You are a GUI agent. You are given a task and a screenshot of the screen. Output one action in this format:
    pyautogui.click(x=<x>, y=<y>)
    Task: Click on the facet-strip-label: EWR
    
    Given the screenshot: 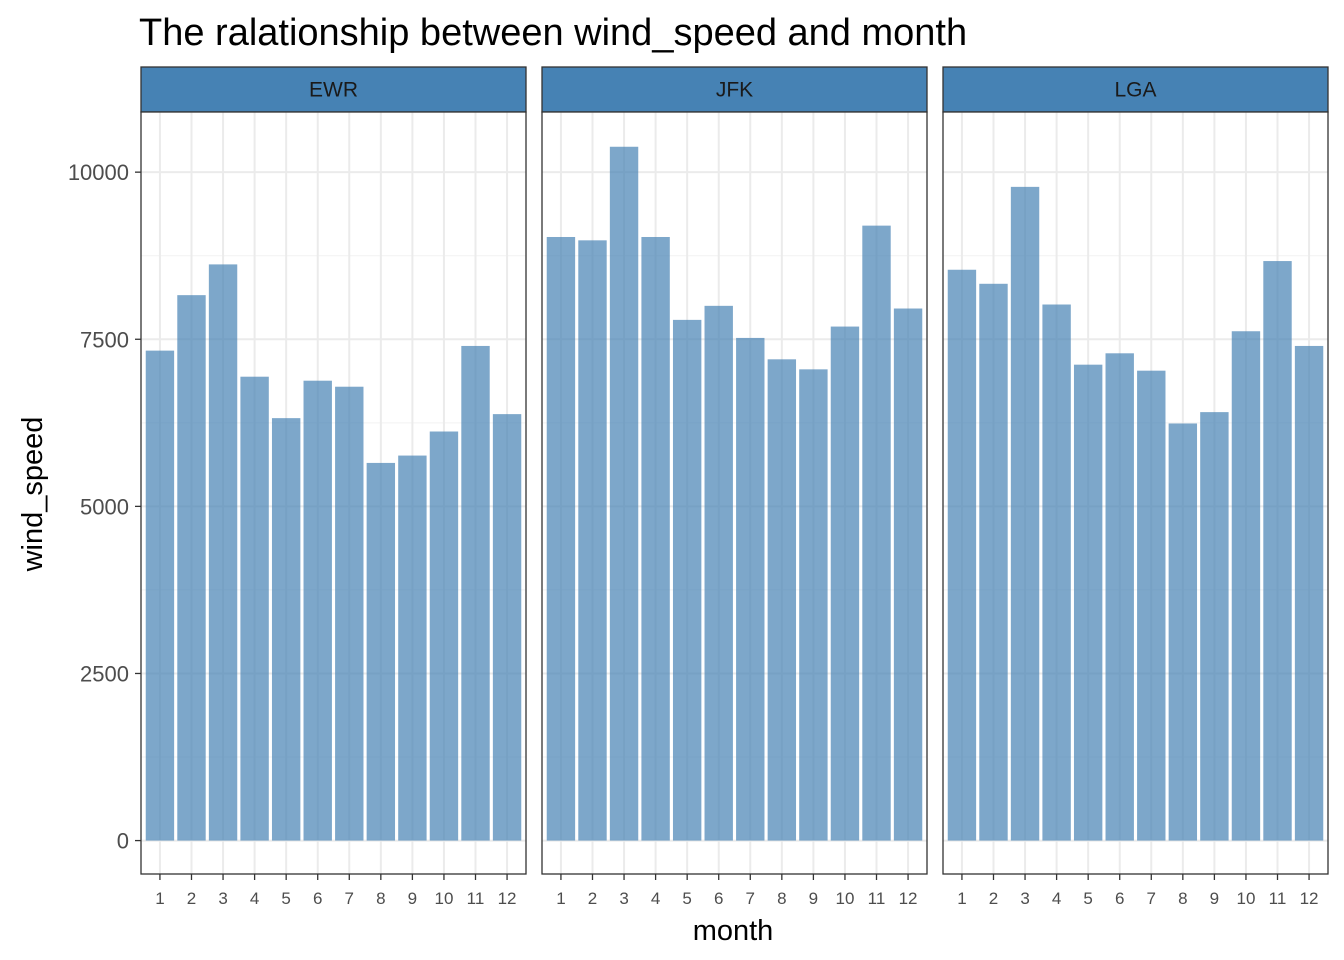 What is the action you would take?
    pyautogui.click(x=333, y=90)
    